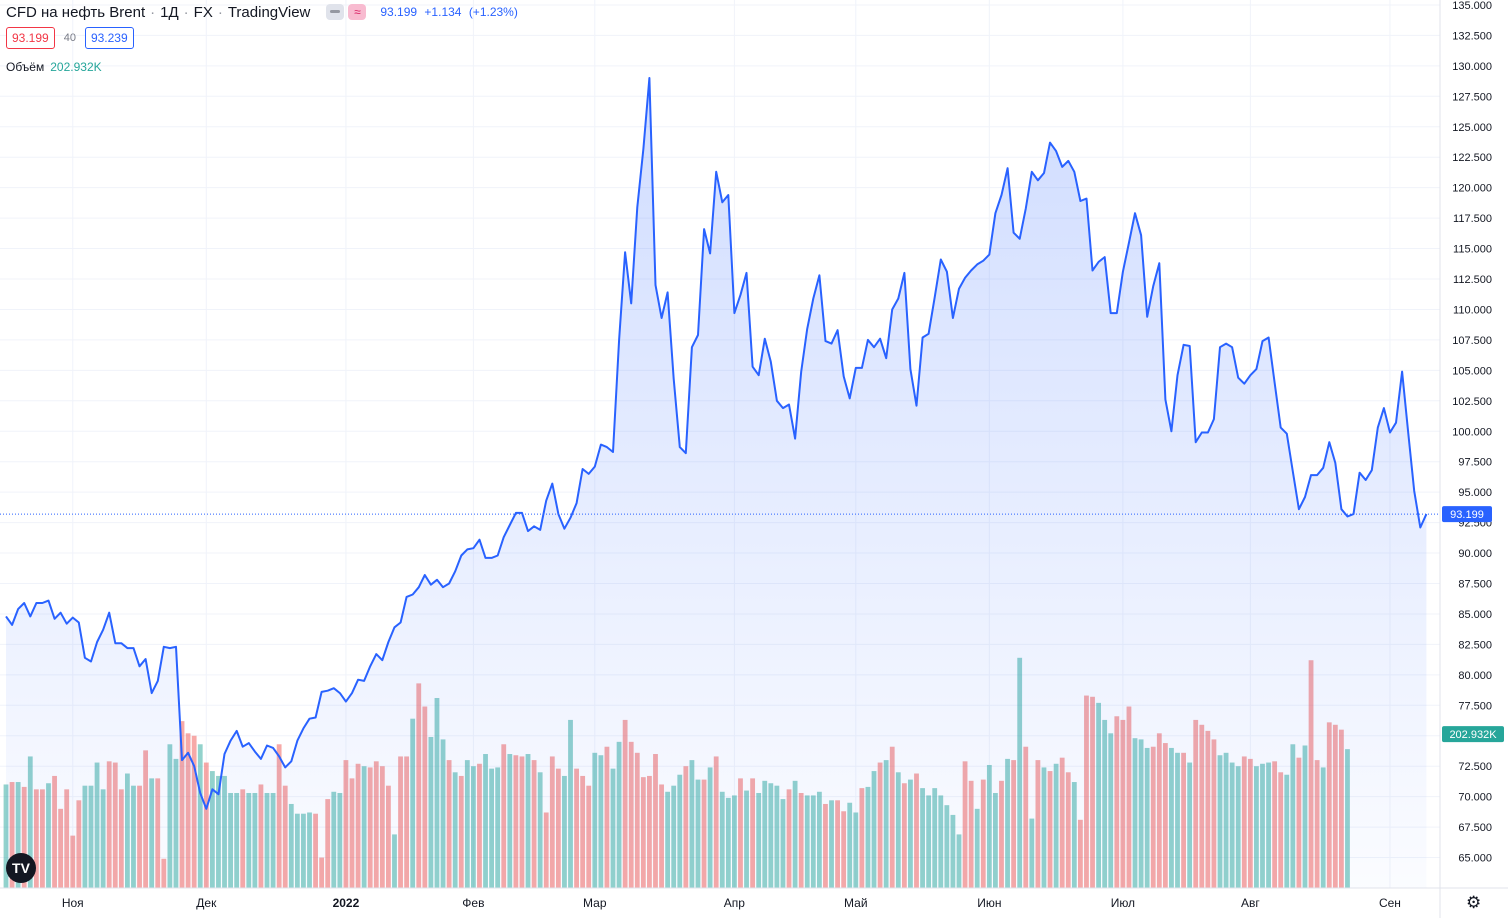 This screenshot has width=1508, height=918. I want to click on quote-summary: 93.199 +1.134 (+1.23%), so click(450, 12).